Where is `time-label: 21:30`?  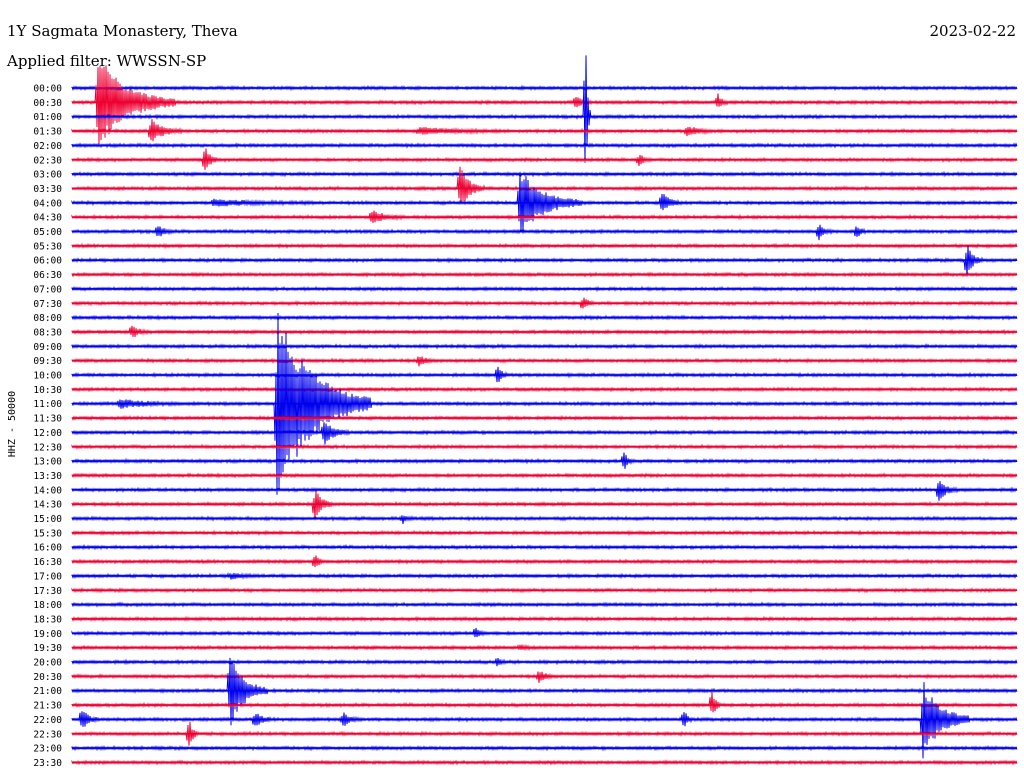 time-label: 21:30 is located at coordinates (47, 706).